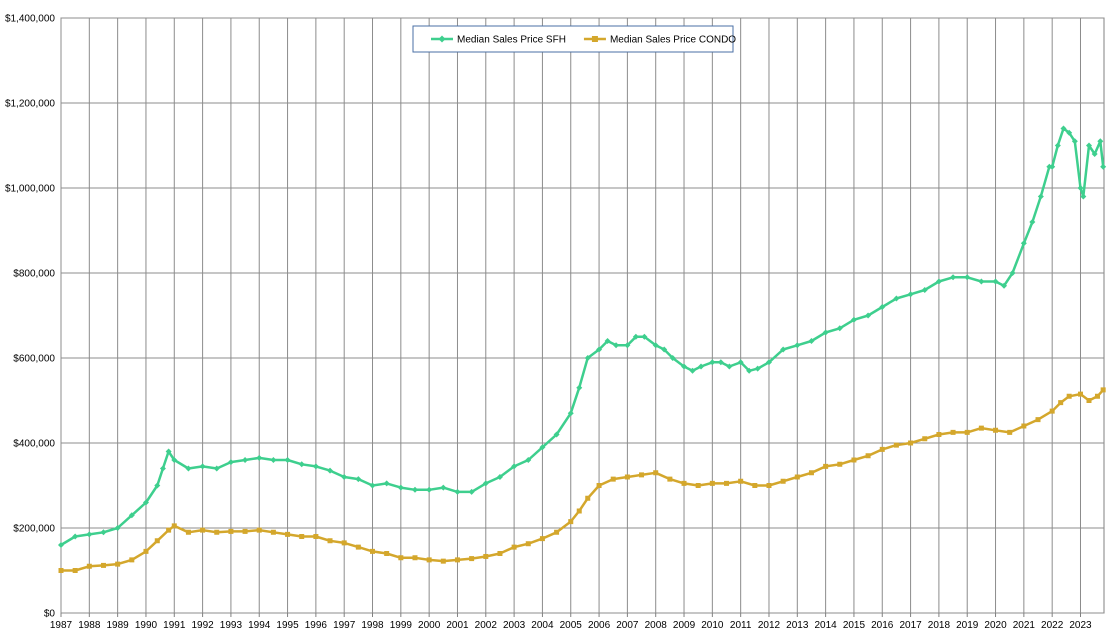 The height and width of the screenshot is (644, 1120). Describe the element at coordinates (372, 625) in the screenshot. I see `x-tick-label: 1998` at that location.